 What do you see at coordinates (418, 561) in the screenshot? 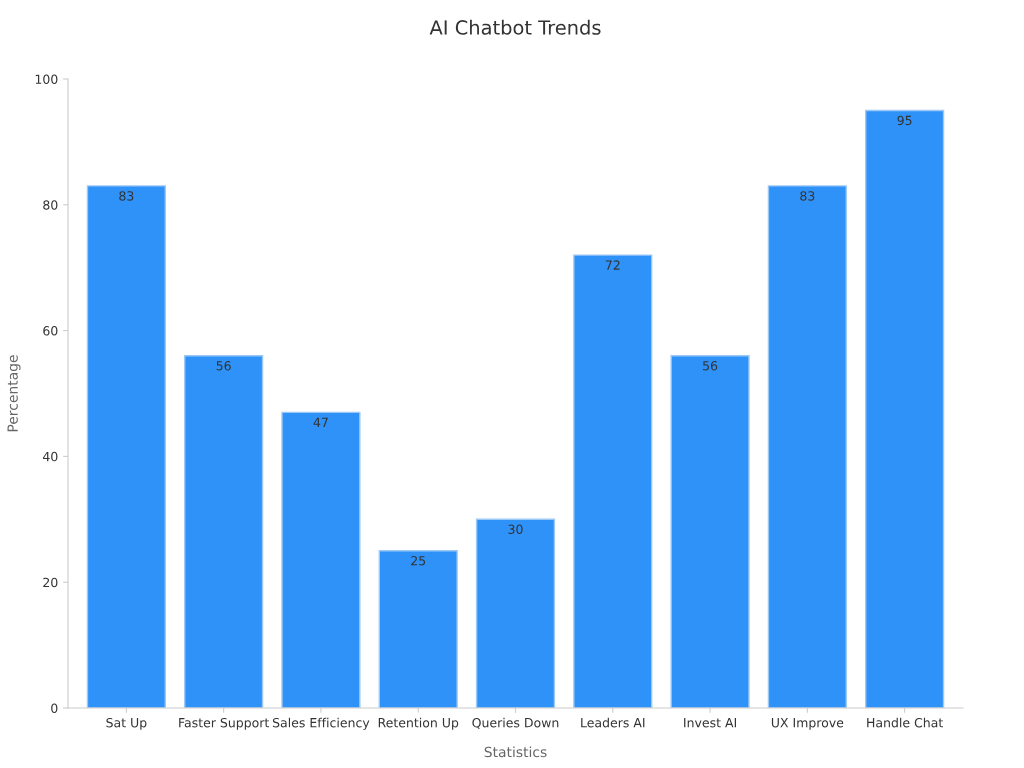
I see `data-label: 25` at bounding box center [418, 561].